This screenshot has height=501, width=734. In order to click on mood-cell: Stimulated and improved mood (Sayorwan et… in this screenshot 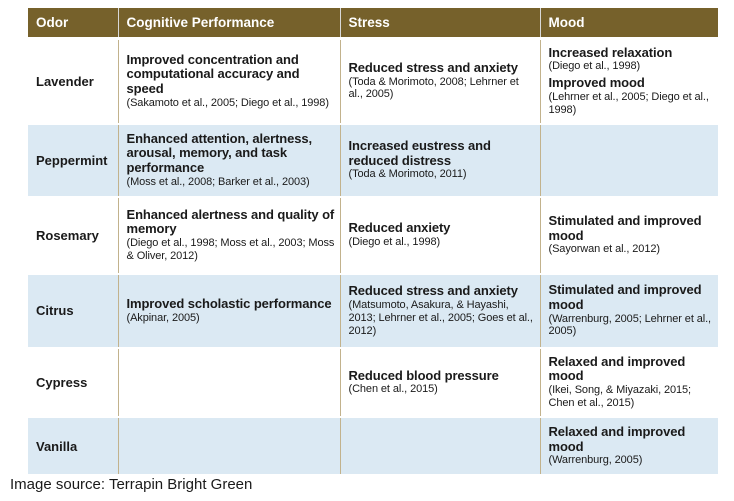, I will do `click(629, 235)`.